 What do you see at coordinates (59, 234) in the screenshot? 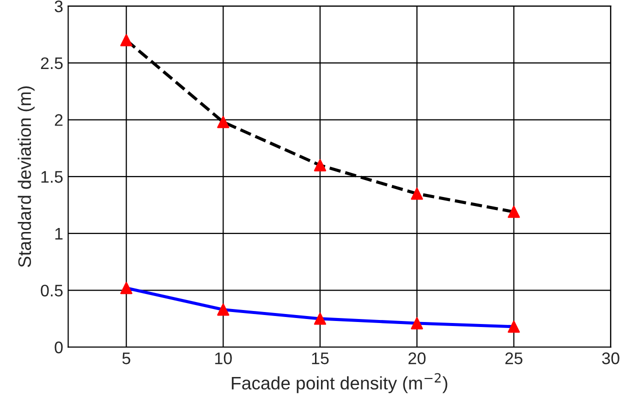
I see `y-tick-label: 1` at bounding box center [59, 234].